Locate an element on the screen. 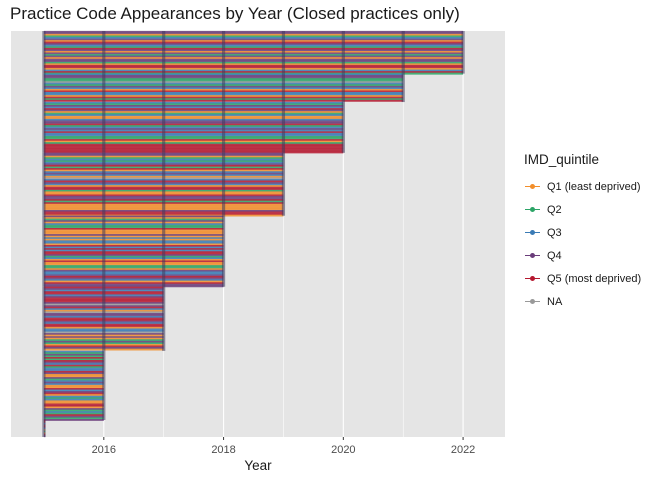 Image resolution: width=672 pixels, height=480 pixels. legend-item: Q5 (most deprived) is located at coordinates (582, 278).